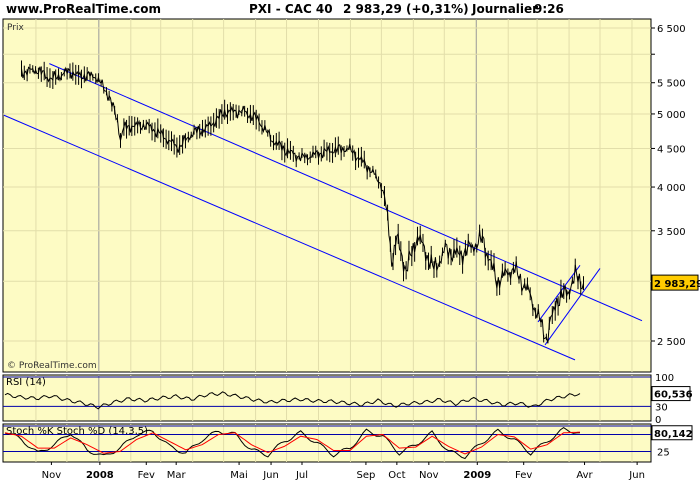  Describe the element at coordinates (505, 9) in the screenshot. I see `period-label: Journalier` at that location.